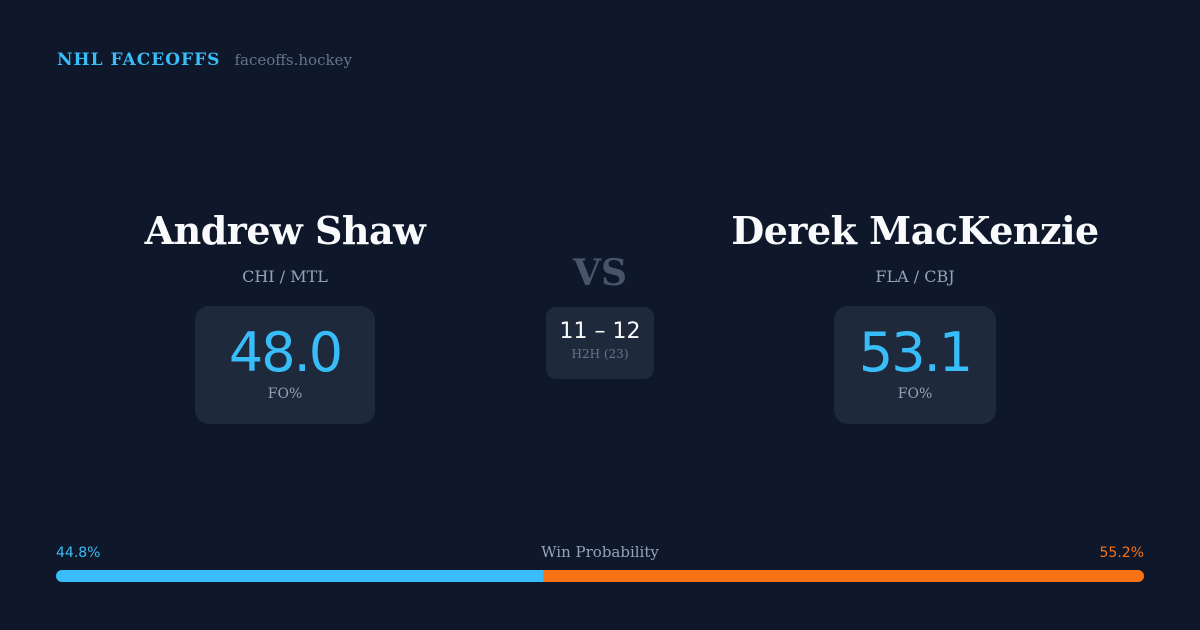 This screenshot has height=630, width=1200. I want to click on player-left: Andrew Shaw CHI / MTL 48.0 FO%, so click(285, 316).